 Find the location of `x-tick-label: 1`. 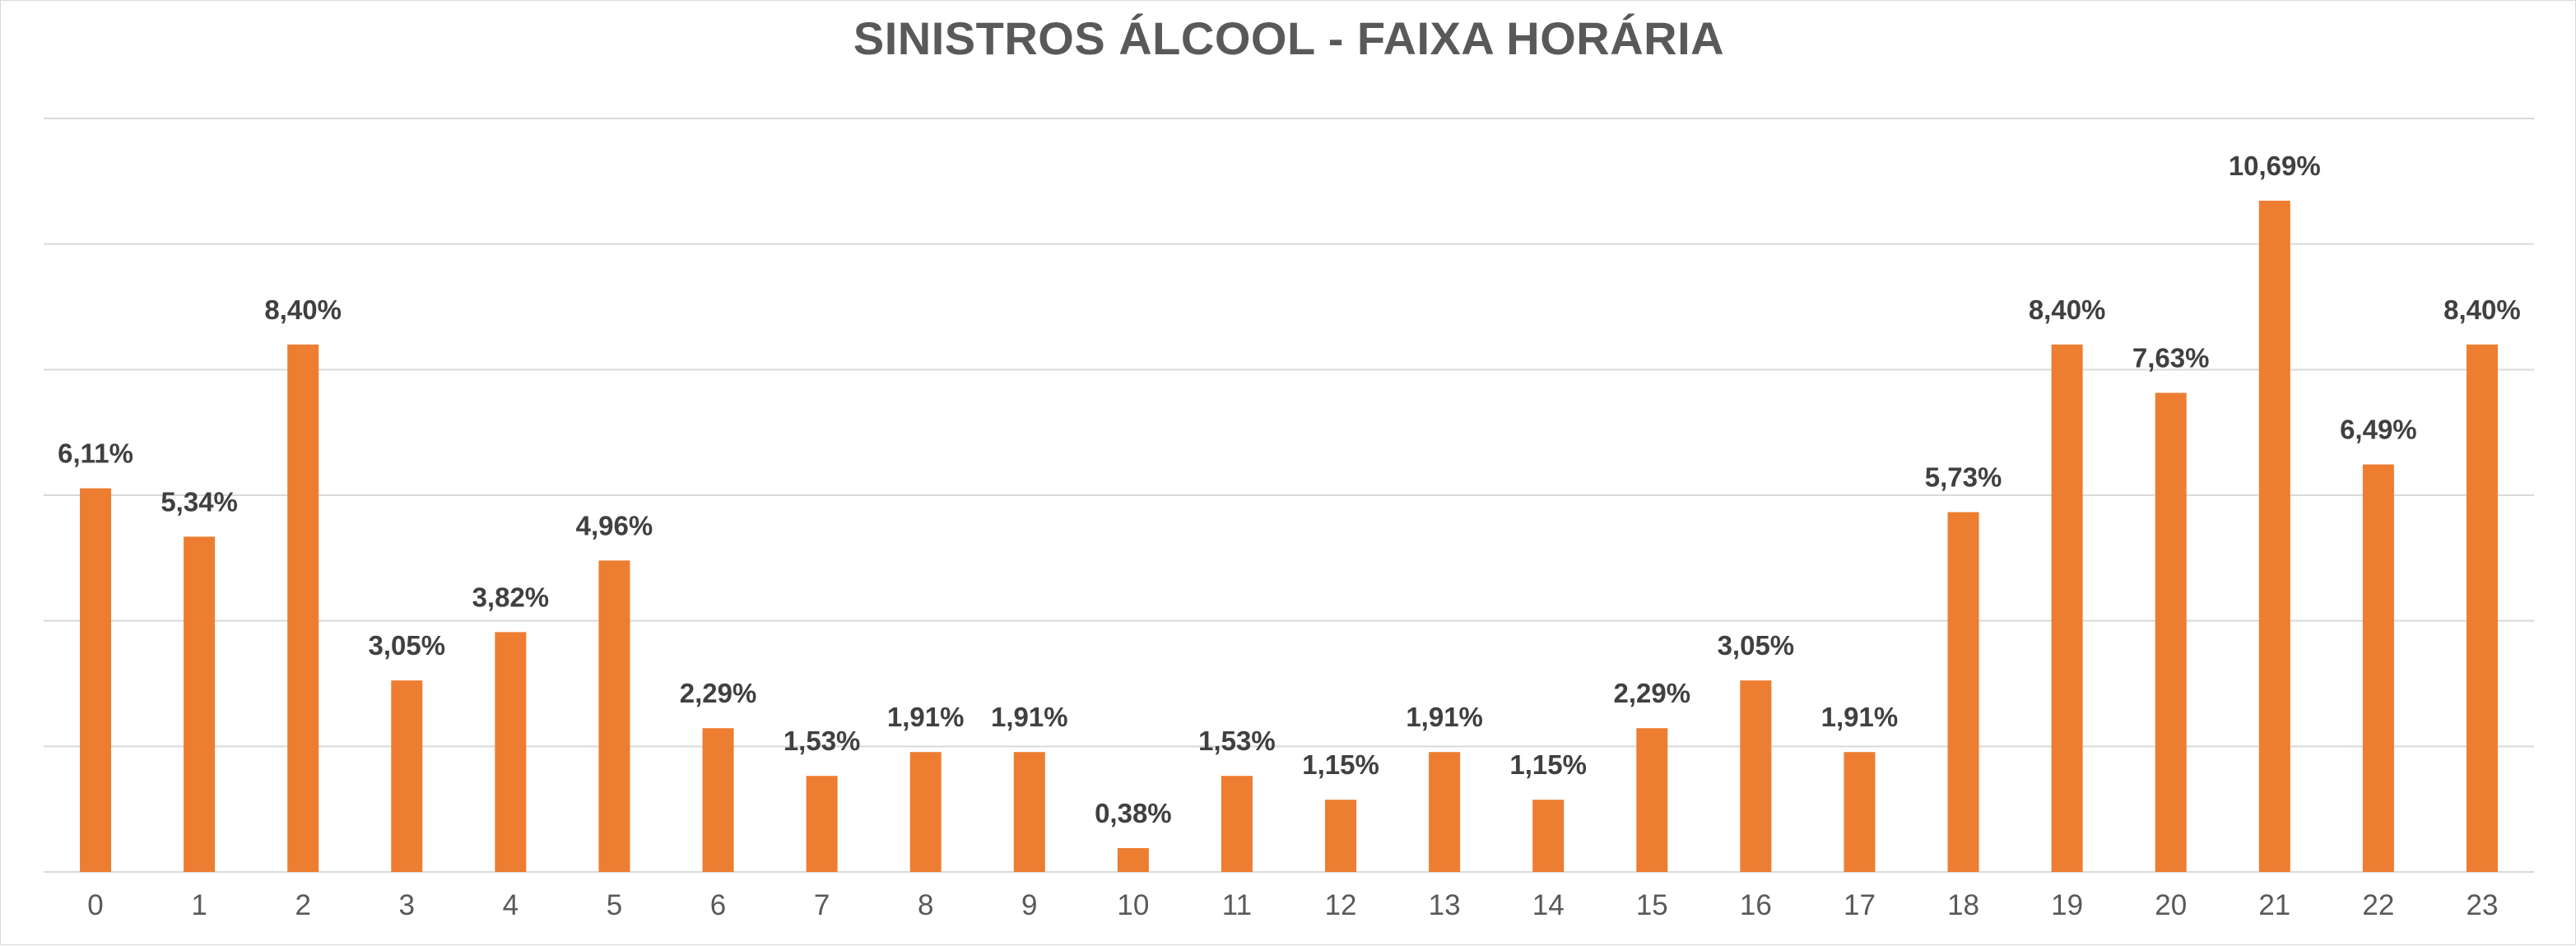

x-tick-label: 1 is located at coordinates (199, 905).